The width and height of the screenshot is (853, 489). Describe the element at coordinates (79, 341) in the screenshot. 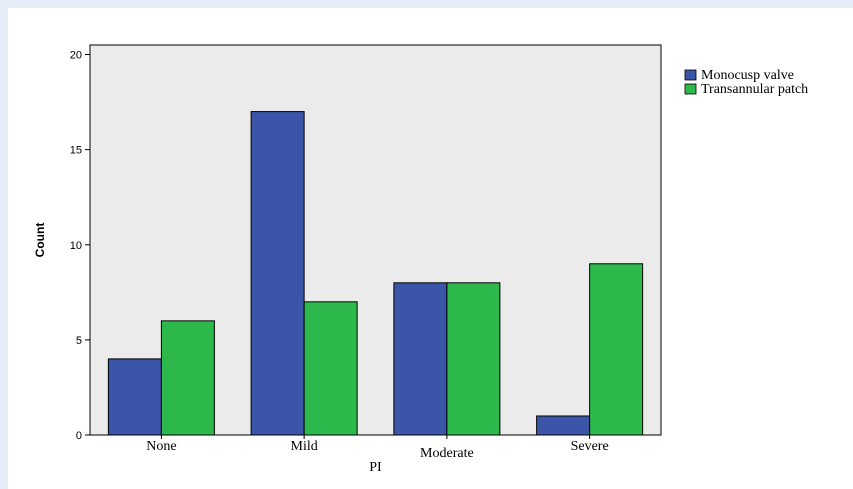

I see `y-tick-label: 5` at that location.